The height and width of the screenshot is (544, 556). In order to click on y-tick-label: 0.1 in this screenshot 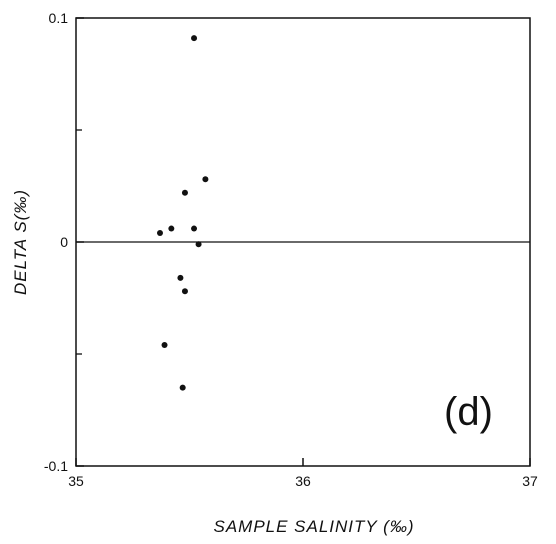, I will do `click(59, 18)`.